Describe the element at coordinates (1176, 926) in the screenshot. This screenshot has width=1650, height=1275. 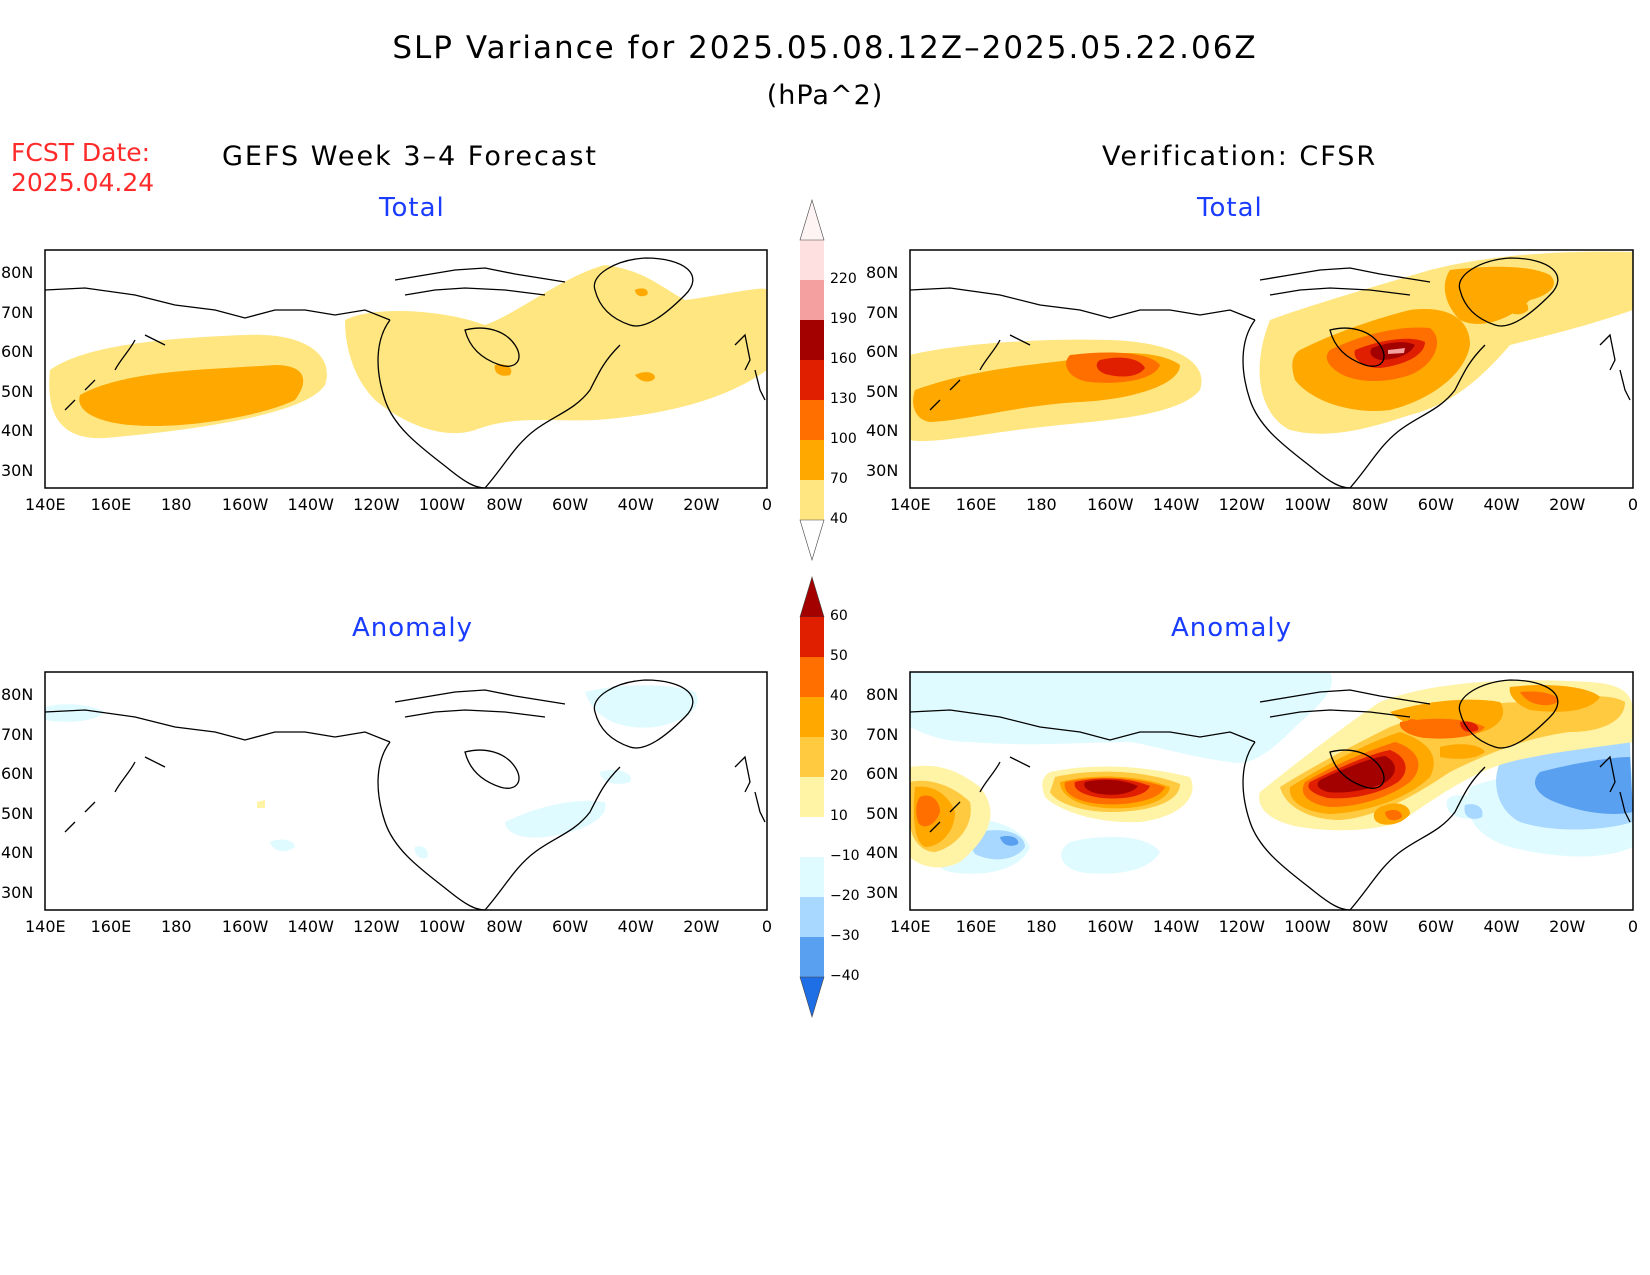
I see `verification-anomaly-lon-label: 140W` at that location.